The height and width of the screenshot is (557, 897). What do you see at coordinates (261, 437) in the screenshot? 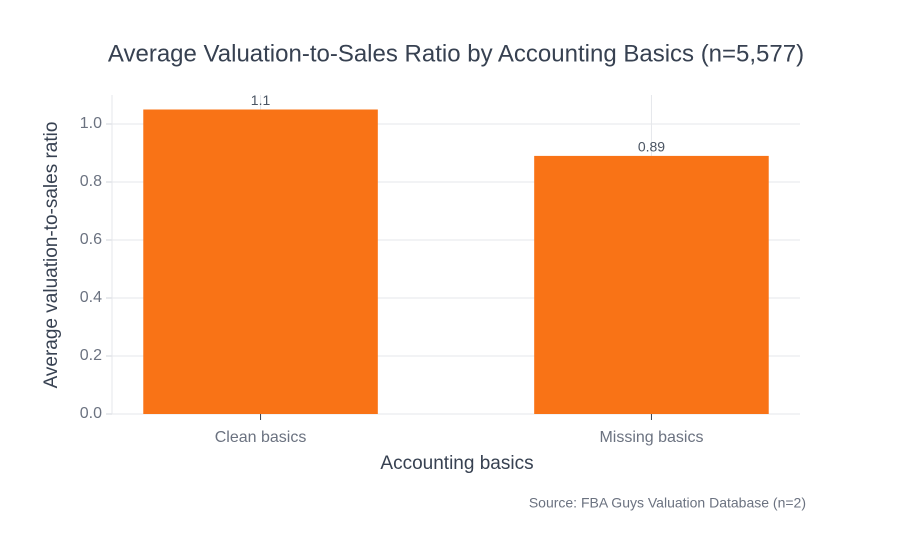
I see `x-tick-label: Clean basics` at bounding box center [261, 437].